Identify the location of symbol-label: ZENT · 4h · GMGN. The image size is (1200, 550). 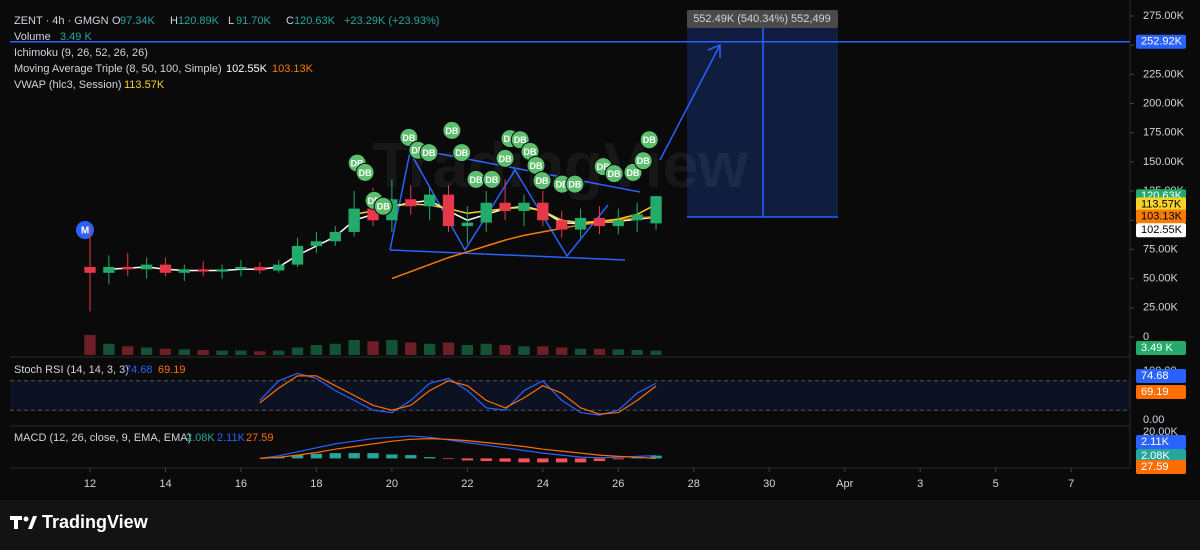
(61, 21).